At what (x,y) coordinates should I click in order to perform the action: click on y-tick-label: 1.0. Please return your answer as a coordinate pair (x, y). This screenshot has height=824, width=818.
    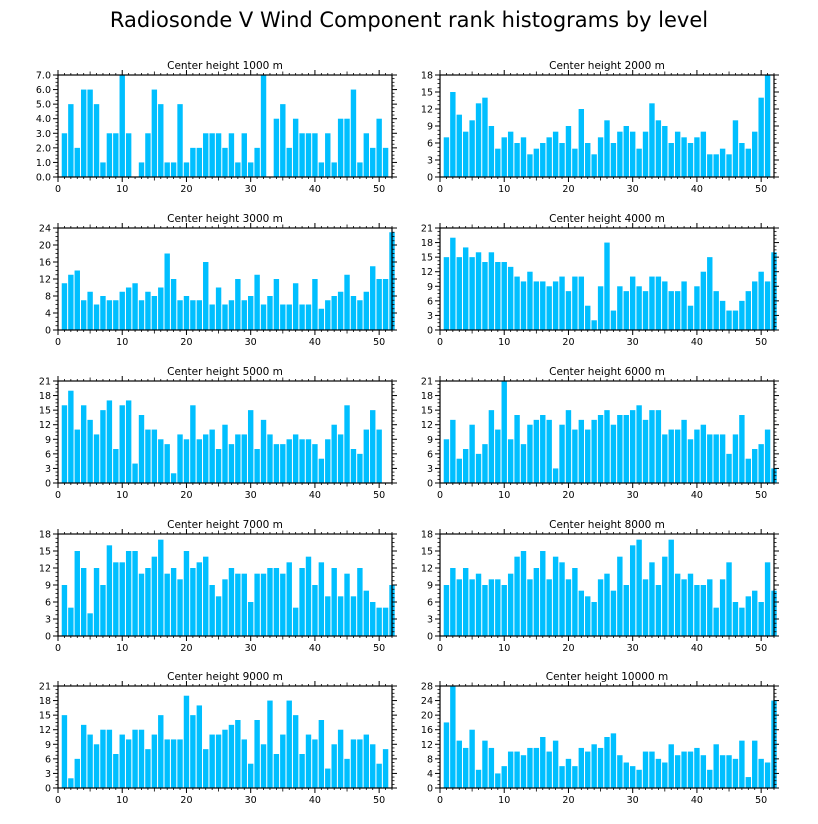
    Looking at the image, I should click on (43, 163).